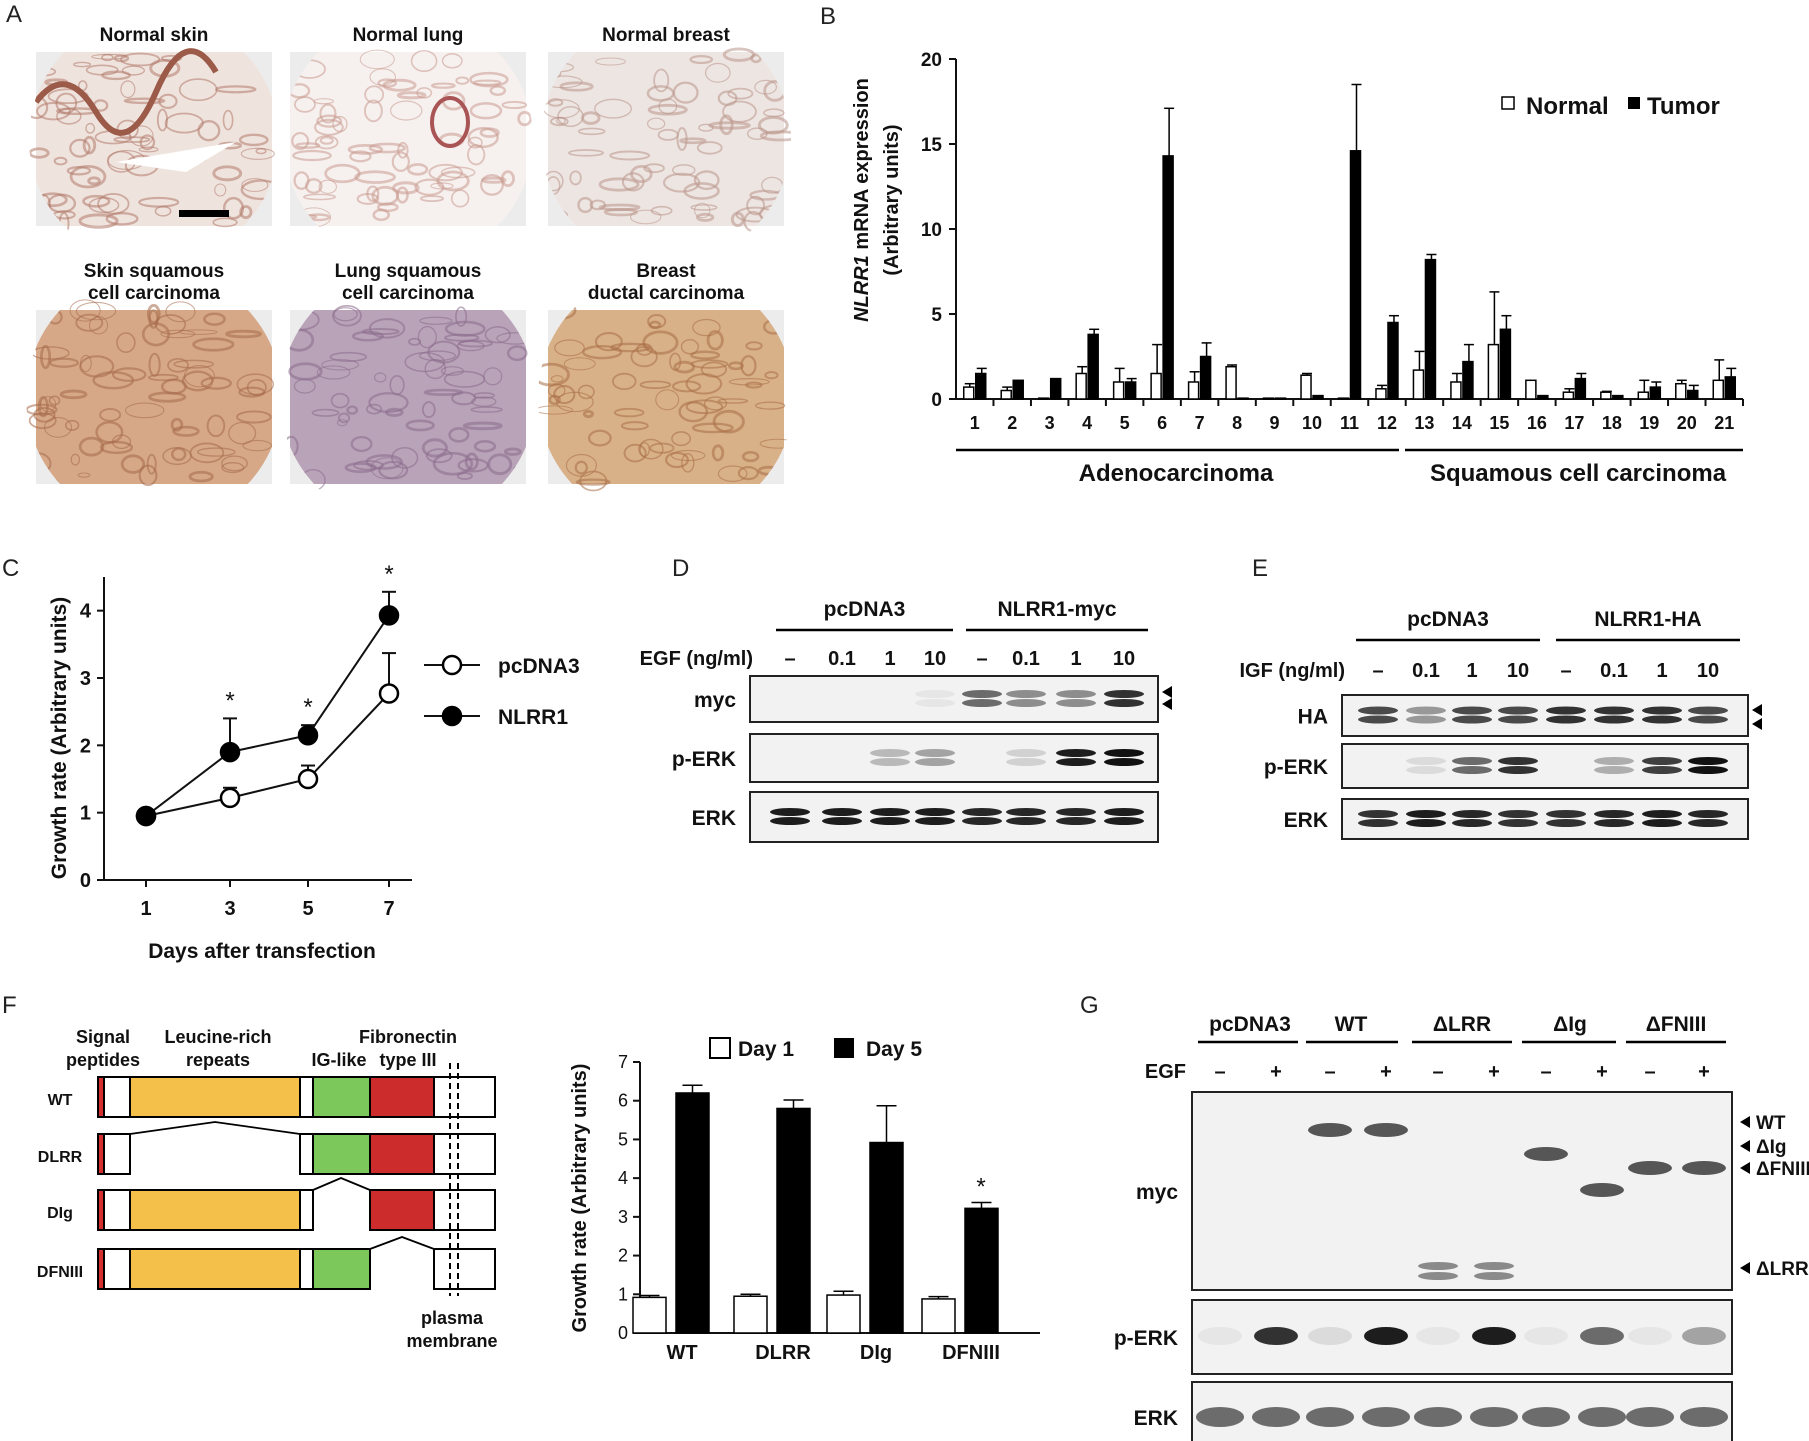  Describe the element at coordinates (1162, 423) in the screenshot. I see `x-tick-label: 6` at that location.